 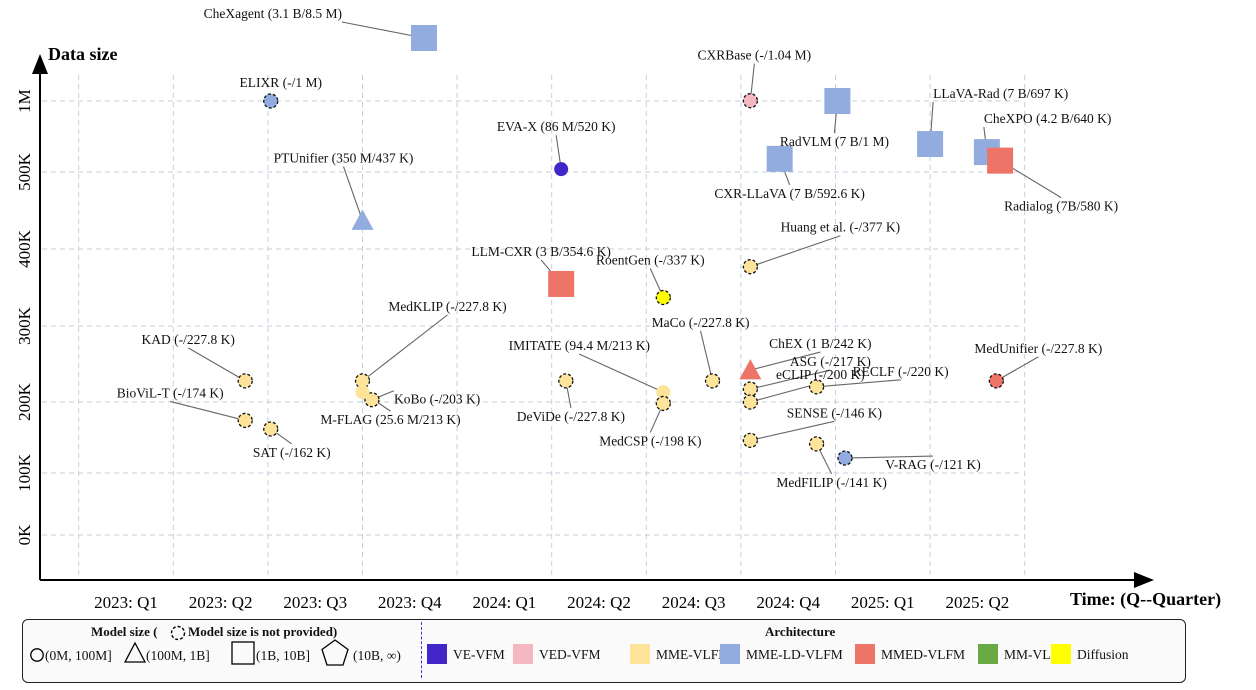 What do you see at coordinates (996, 381) in the screenshot?
I see `point-medunifier` at bounding box center [996, 381].